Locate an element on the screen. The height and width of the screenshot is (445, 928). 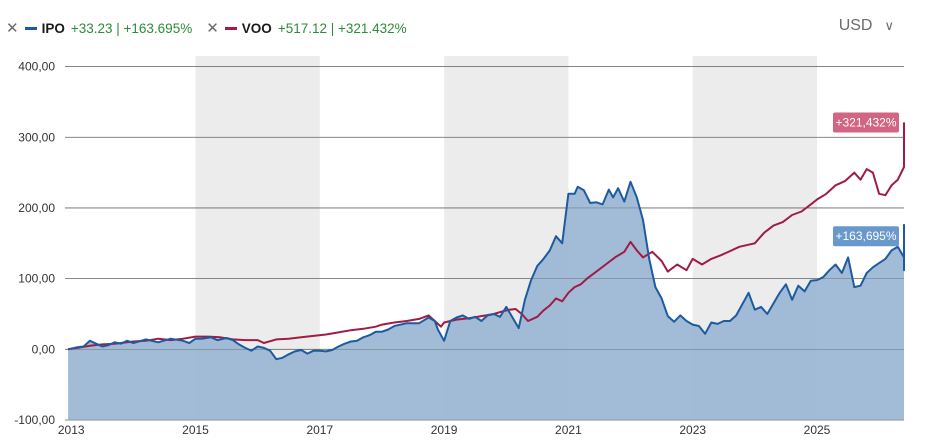
legend-item-voo: ✕ VOO +517.12 | +321.432% is located at coordinates (306, 28).